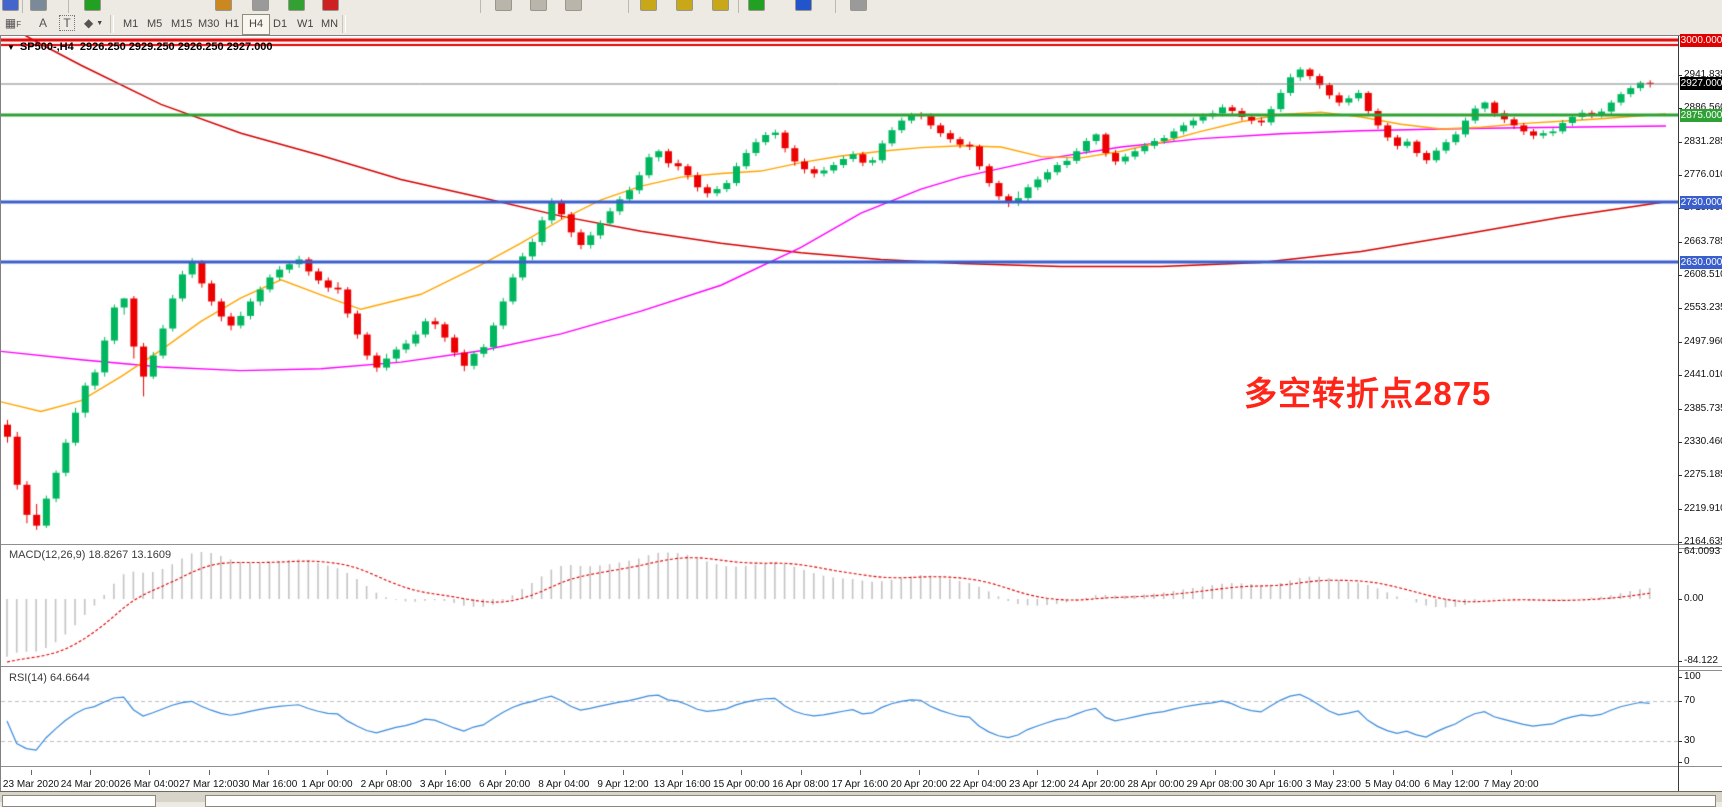  What do you see at coordinates (978, 784) in the screenshot?
I see `time-axis-label: 22 Apr 04:00` at bounding box center [978, 784].